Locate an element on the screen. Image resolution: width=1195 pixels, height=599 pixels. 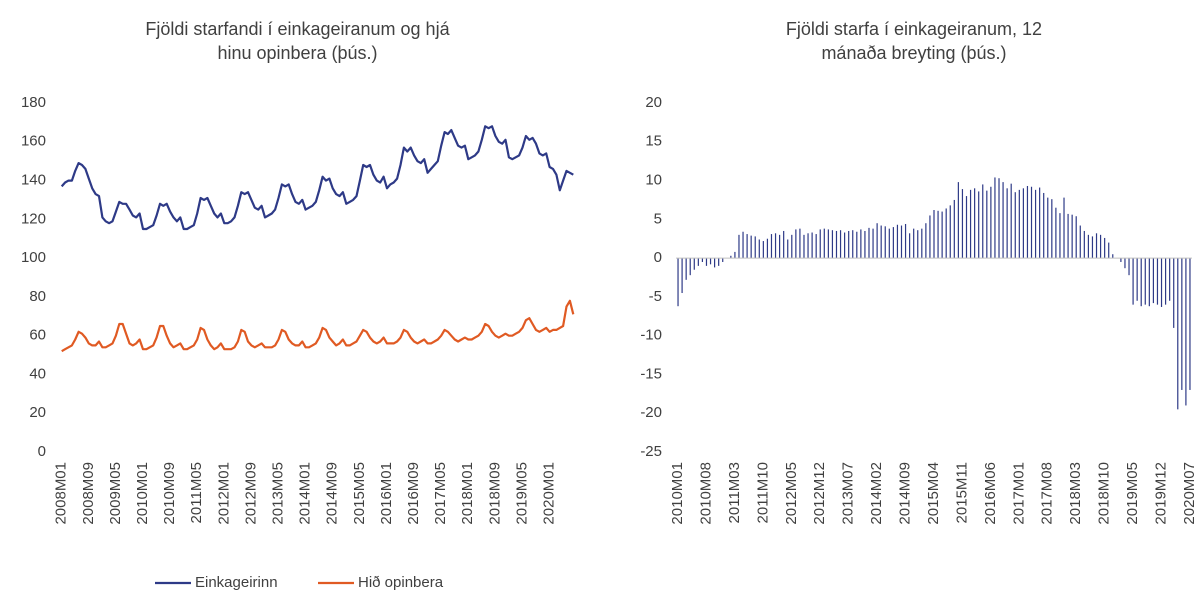
legend-label: Hið opinbera is located at coordinates (401, 582).